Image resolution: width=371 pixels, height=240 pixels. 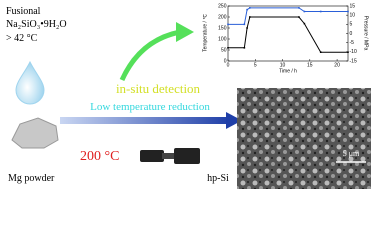 What do you see at coordinates (222, 28) in the screenshot?
I see `y-tick-label: 150` at bounding box center [222, 28].